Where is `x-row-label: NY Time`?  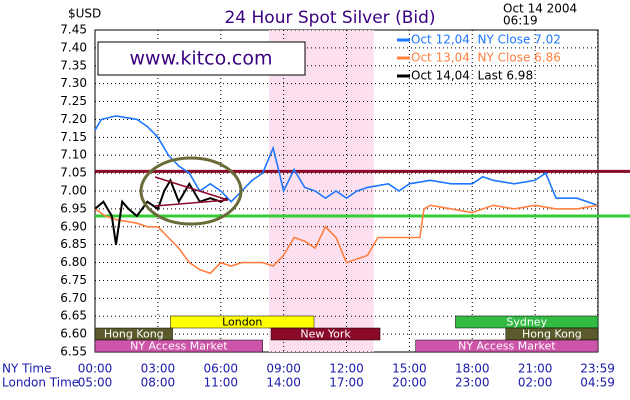
x-row-label: NY Time is located at coordinates (27, 369).